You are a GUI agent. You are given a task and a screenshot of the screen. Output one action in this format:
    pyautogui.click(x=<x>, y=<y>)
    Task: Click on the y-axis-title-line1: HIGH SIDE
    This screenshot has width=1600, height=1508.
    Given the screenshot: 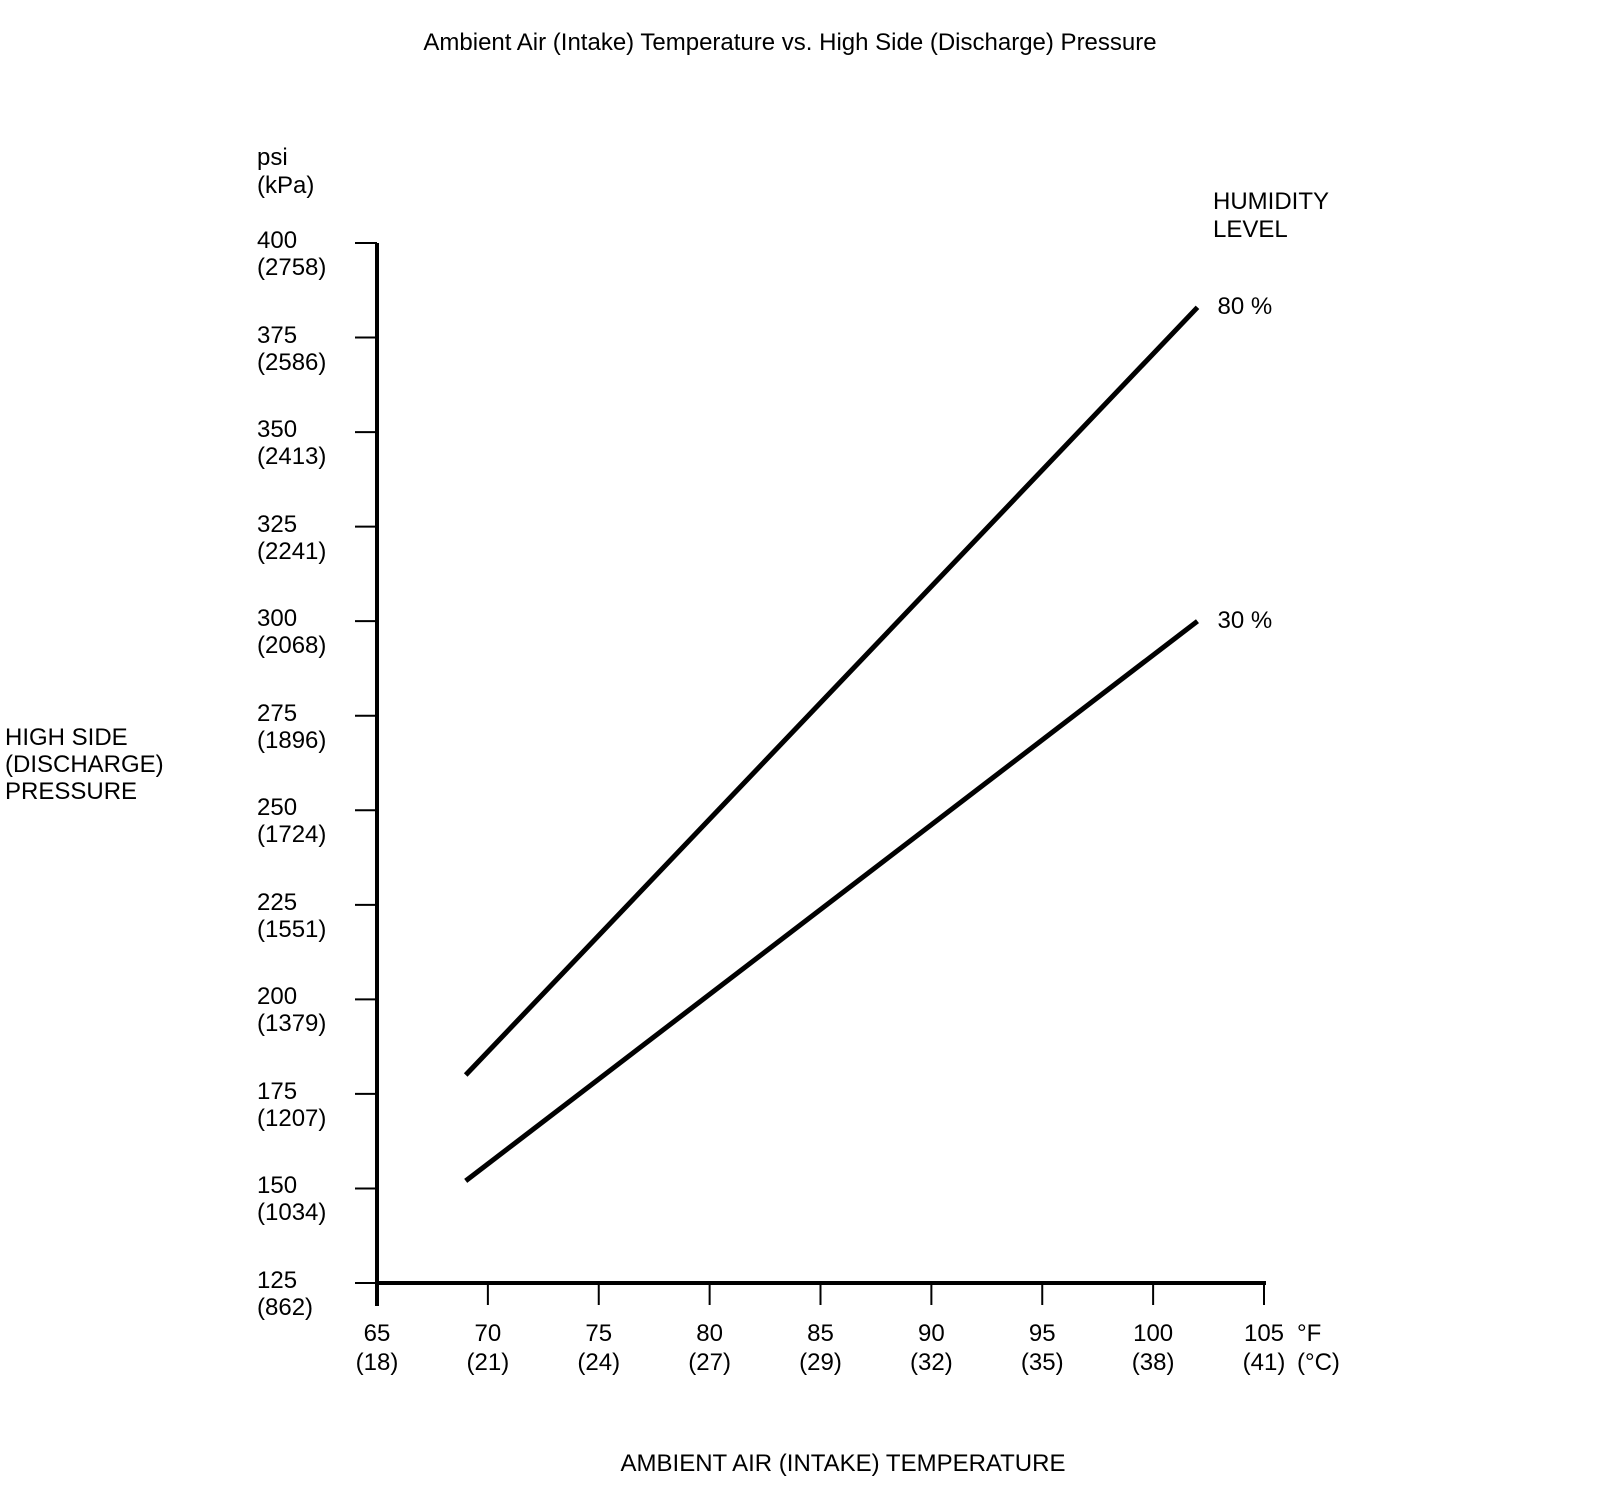 What is the action you would take?
    pyautogui.click(x=66, y=737)
    